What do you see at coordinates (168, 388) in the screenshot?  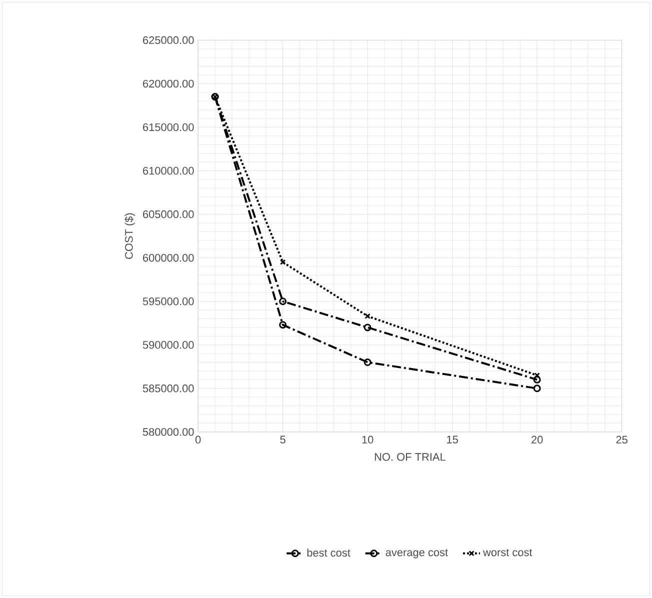 I see `y-tick-label: 585000.00` at bounding box center [168, 388].